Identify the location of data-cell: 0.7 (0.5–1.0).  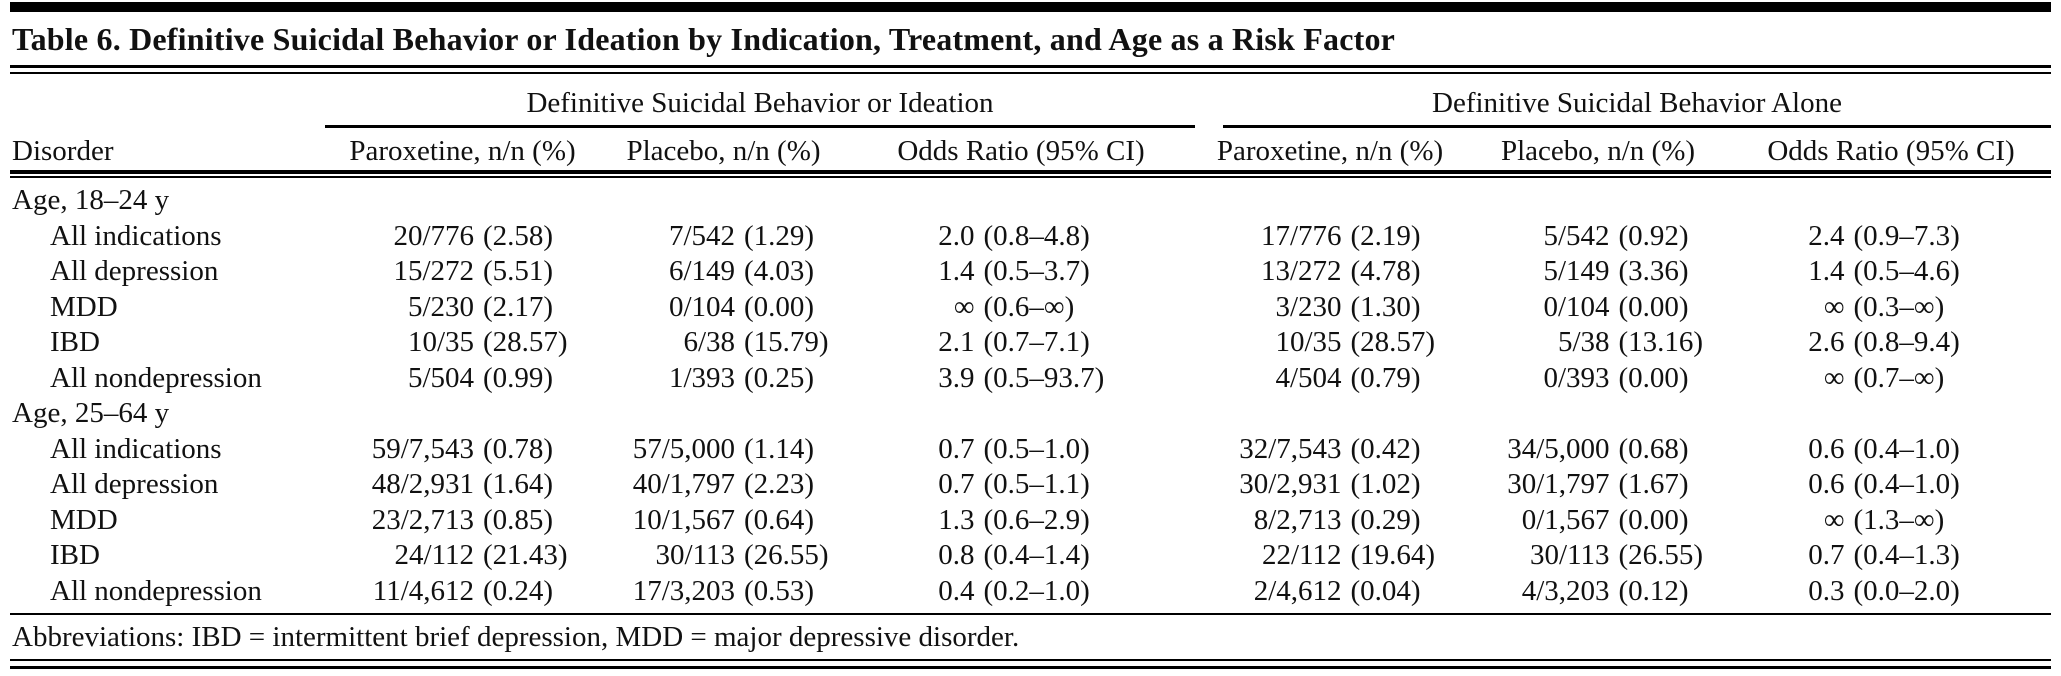
(1021, 450).